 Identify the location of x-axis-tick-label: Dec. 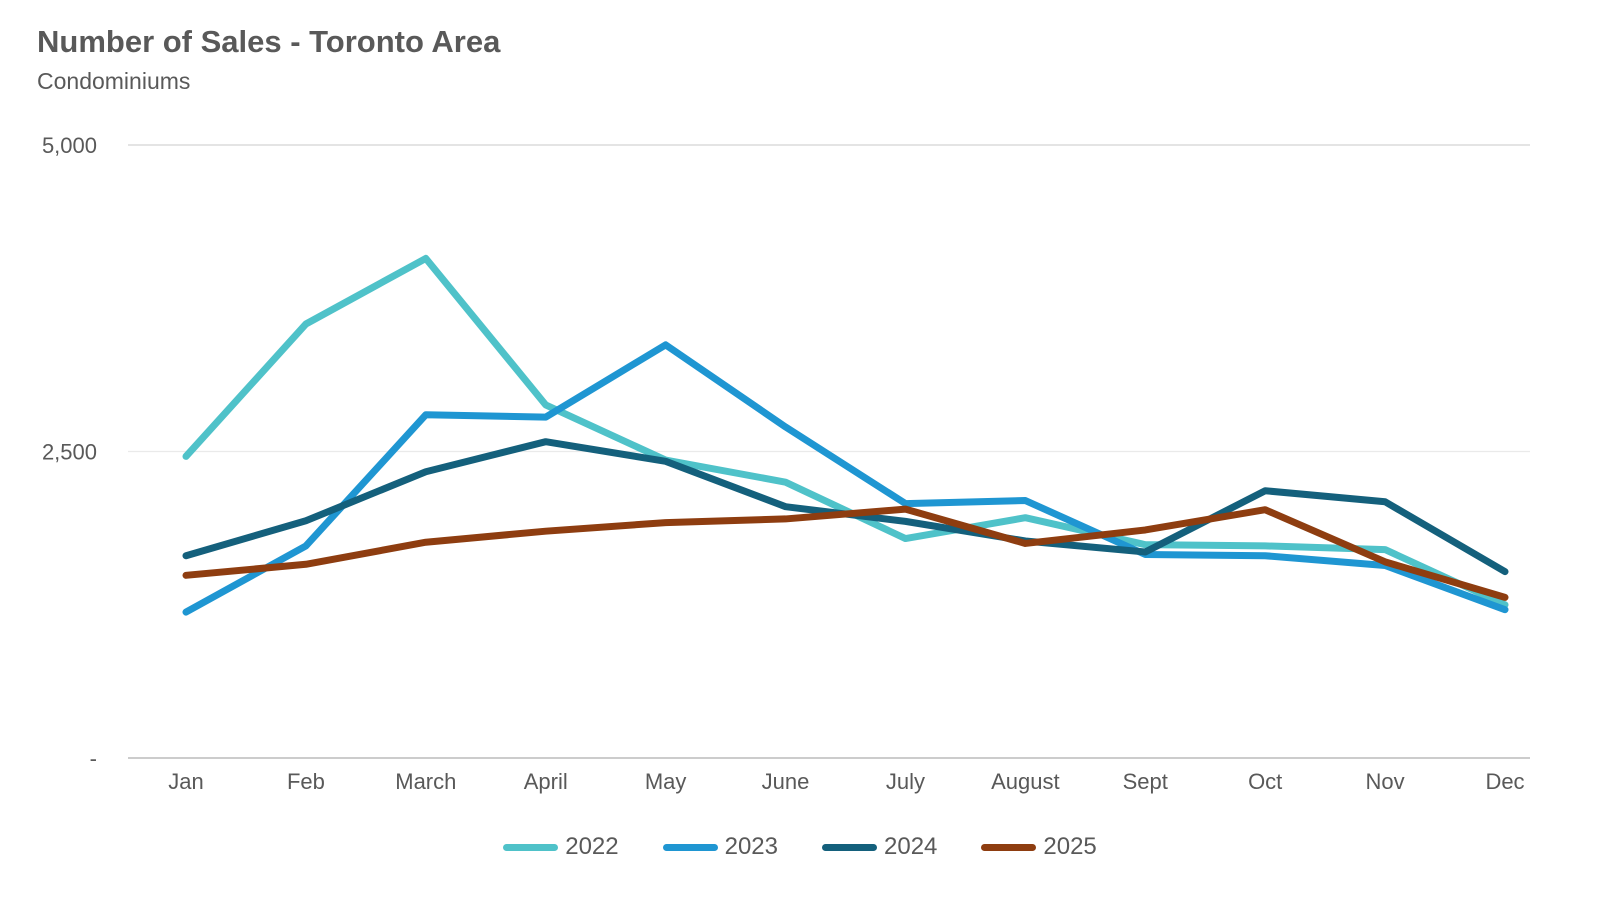
(1504, 781).